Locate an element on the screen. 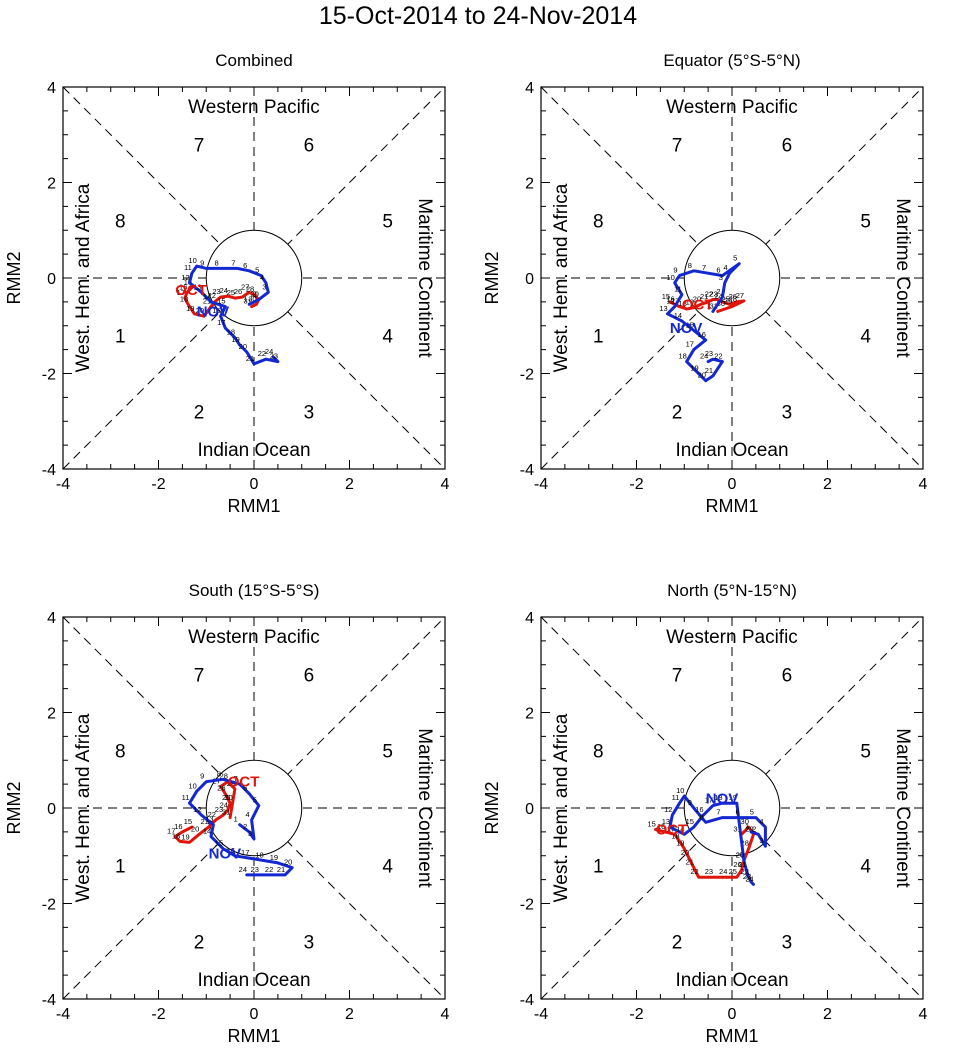 Image resolution: width=956 pixels, height=1058 pixels. day-label: 25 is located at coordinates (725, 298).